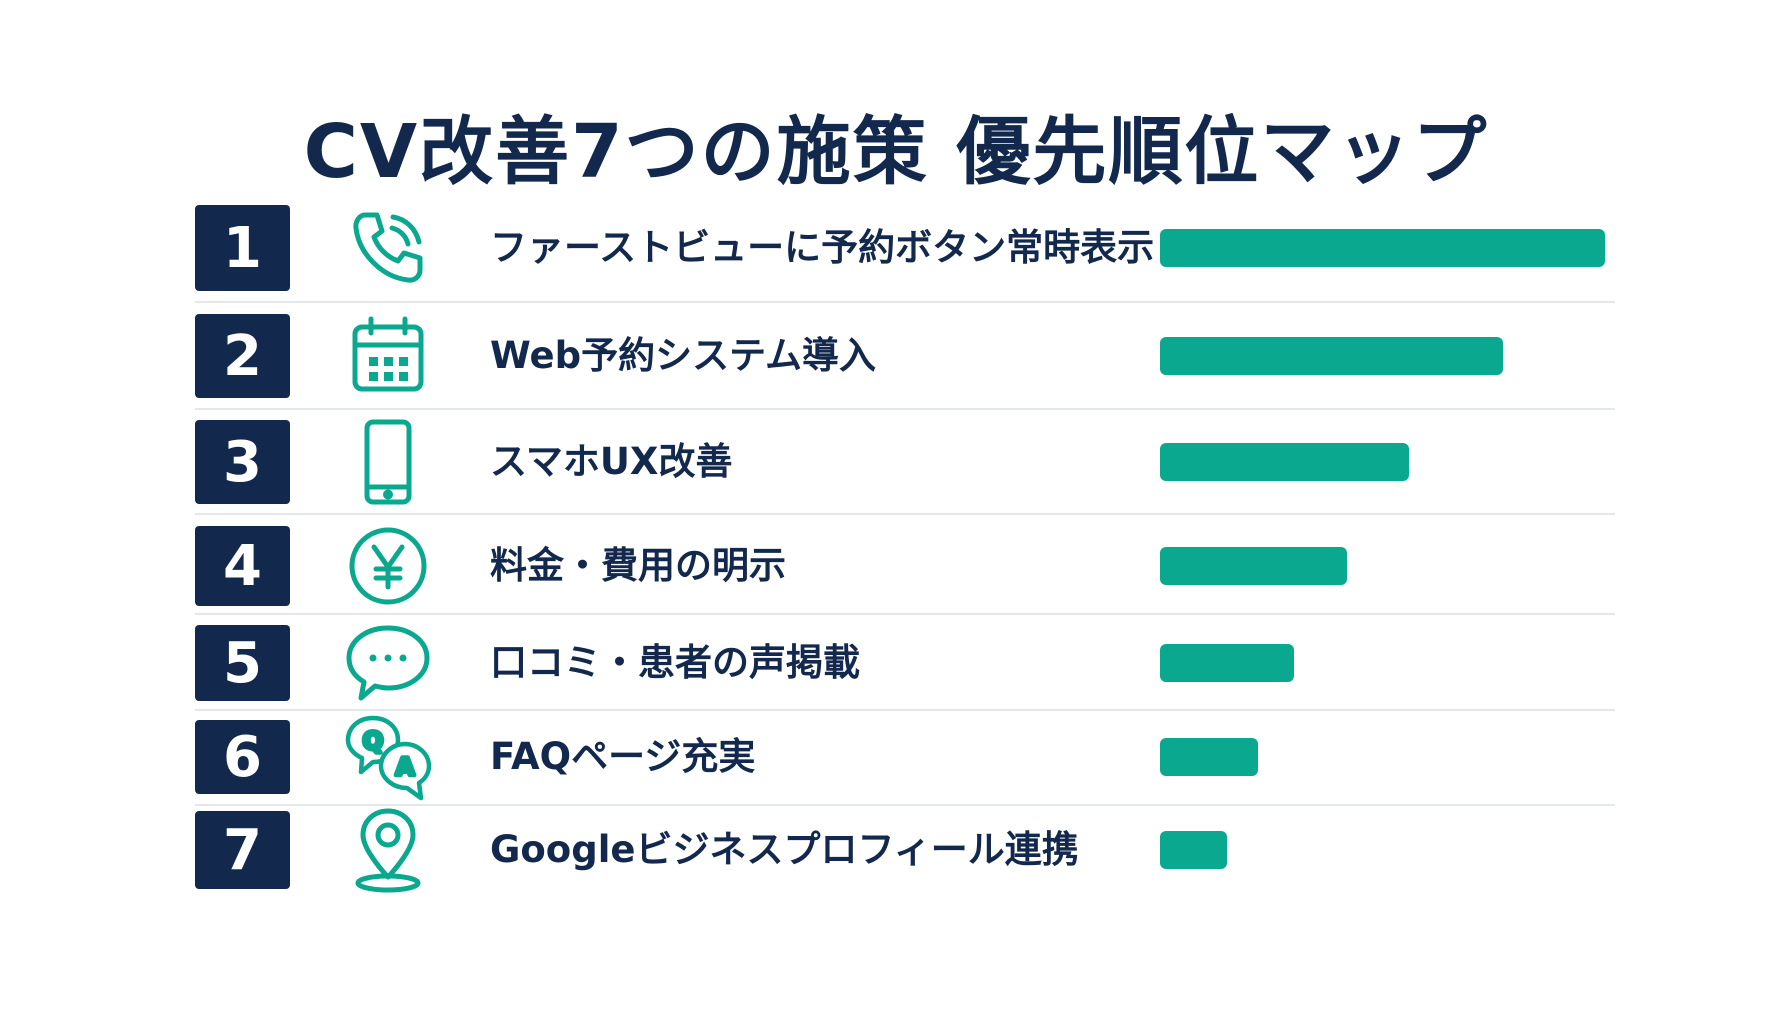 The image size is (1792, 1024). I want to click on category-label: 料金・費用の明示, so click(638, 565).